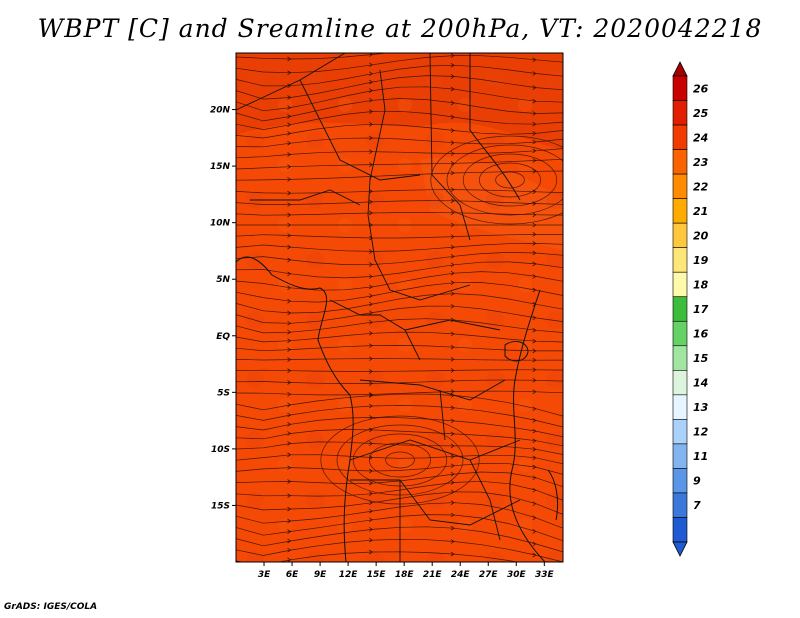 The width and height of the screenshot is (800, 618). What do you see at coordinates (680, 549) in the screenshot?
I see `colorbar-bottom-arrow` at bounding box center [680, 549].